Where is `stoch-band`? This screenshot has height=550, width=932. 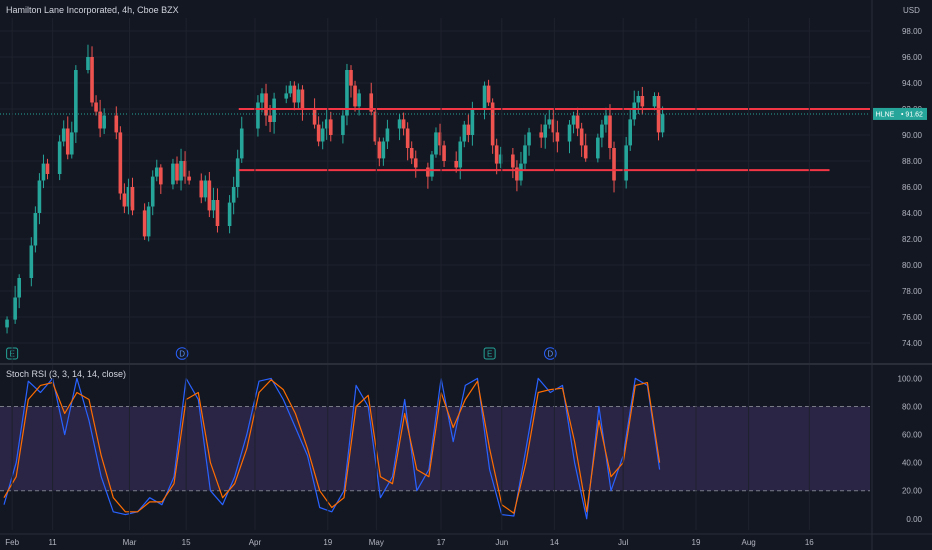 stoch-band is located at coordinates (435, 448).